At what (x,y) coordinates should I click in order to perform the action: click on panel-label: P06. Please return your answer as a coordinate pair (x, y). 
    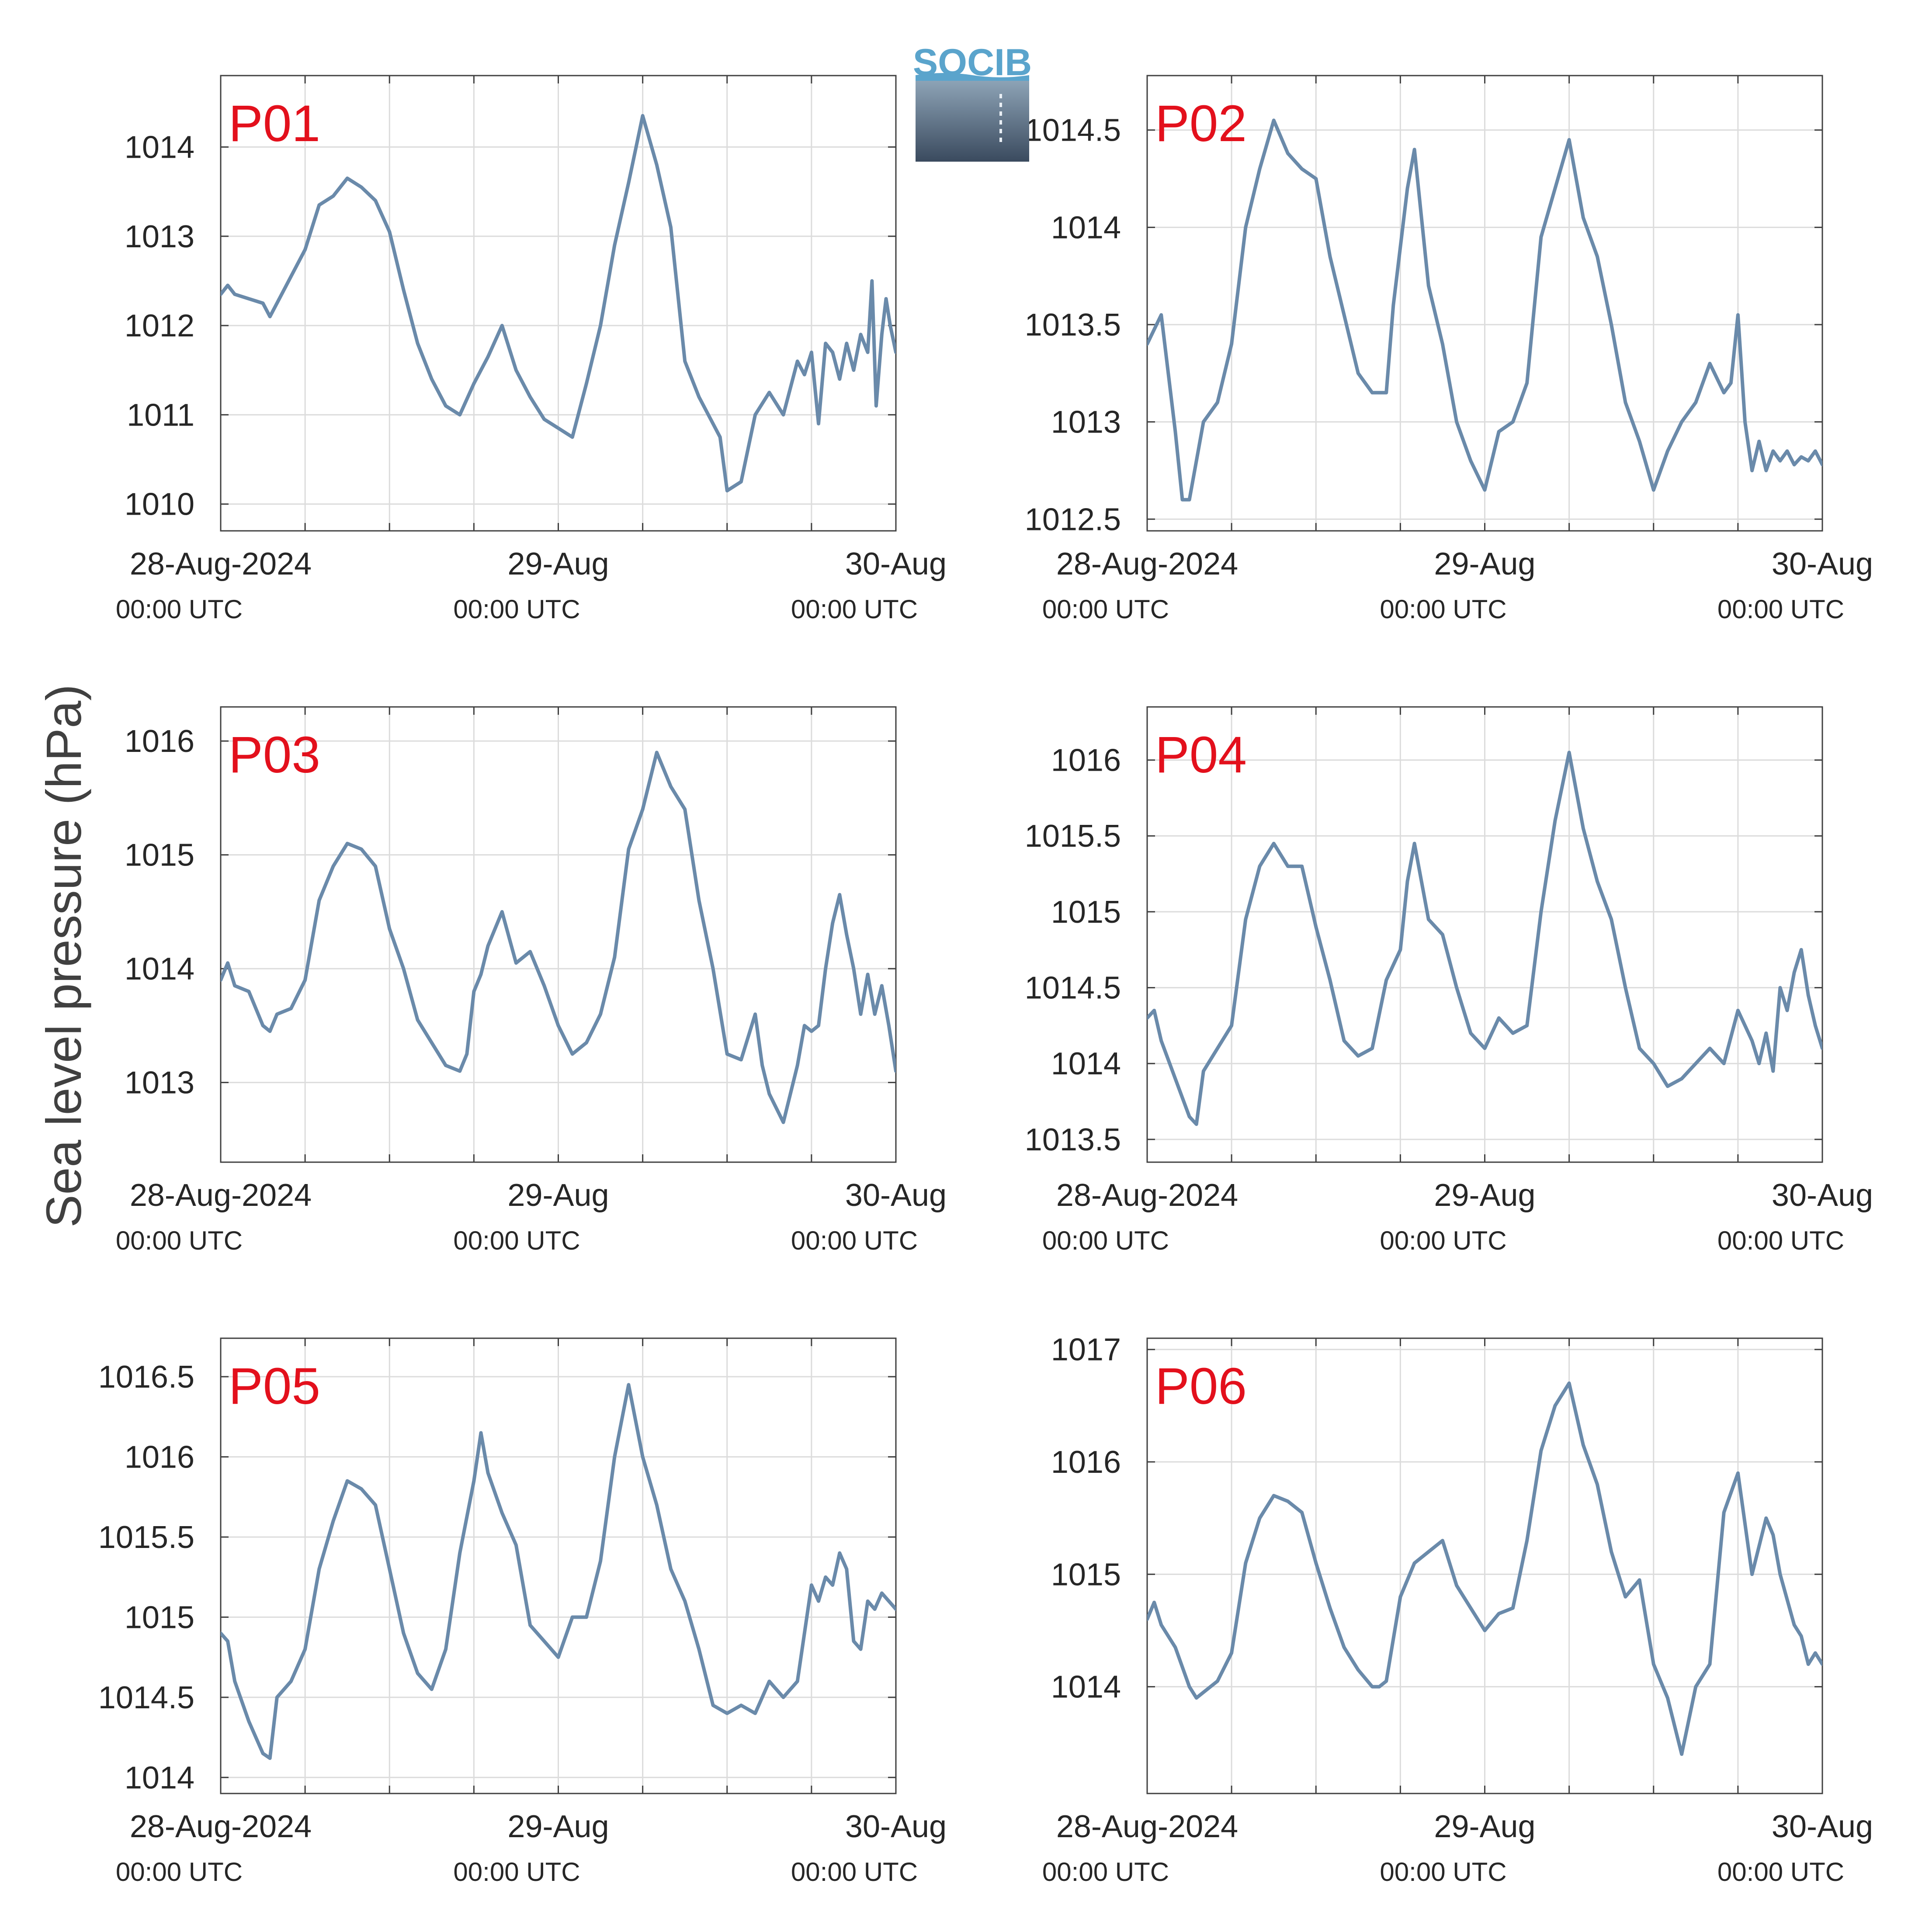
    Looking at the image, I should click on (1201, 1386).